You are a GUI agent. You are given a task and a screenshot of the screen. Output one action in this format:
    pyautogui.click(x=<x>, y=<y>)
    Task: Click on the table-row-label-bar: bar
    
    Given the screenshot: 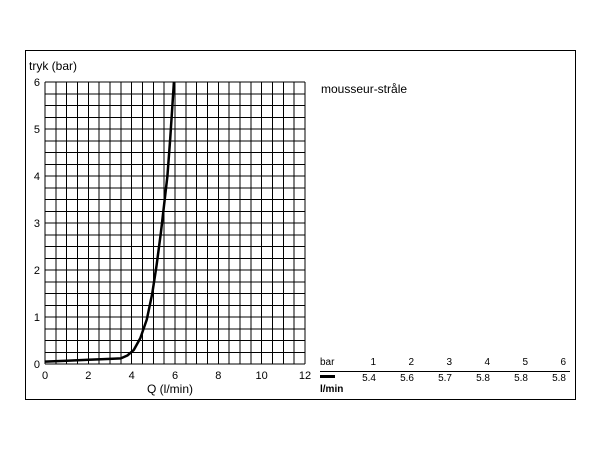 What is the action you would take?
    pyautogui.click(x=327, y=362)
    